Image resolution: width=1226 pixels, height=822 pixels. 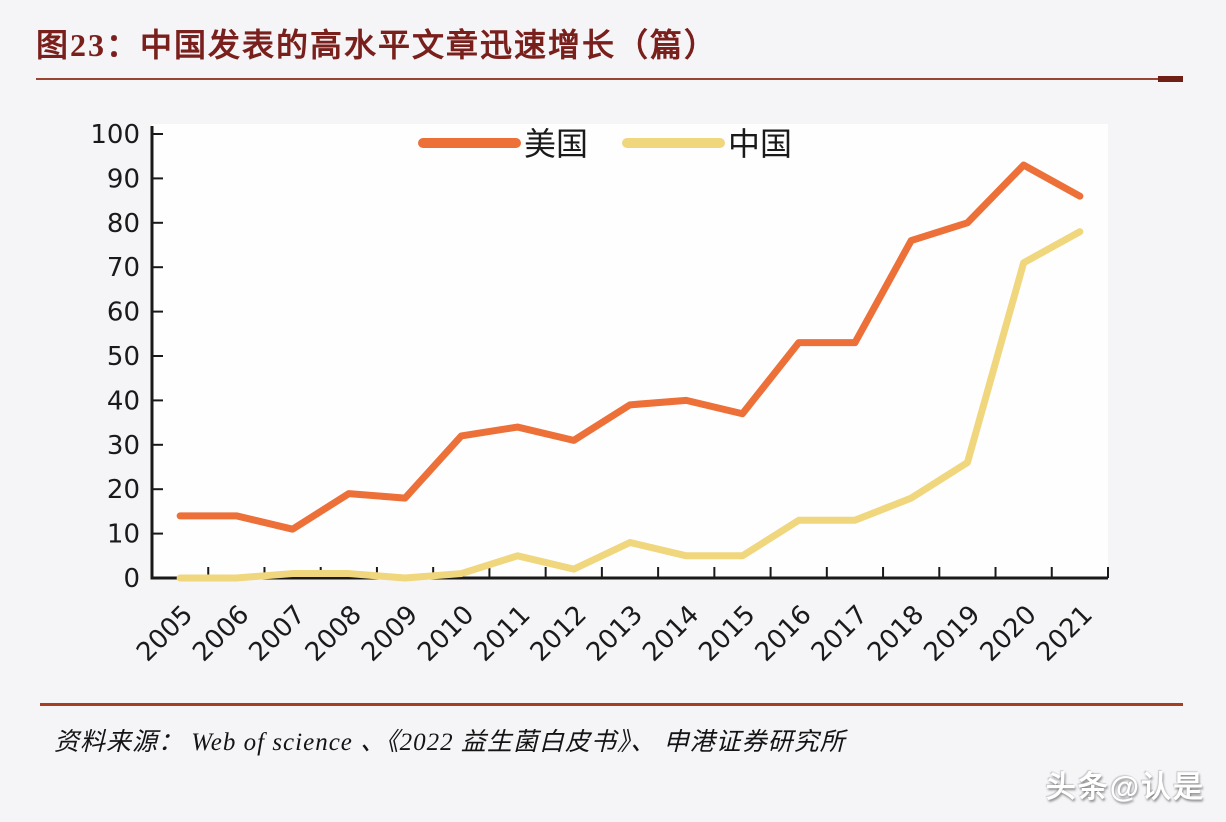 What do you see at coordinates (952, 634) in the screenshot?
I see `x-tick-label: 2019` at bounding box center [952, 634].